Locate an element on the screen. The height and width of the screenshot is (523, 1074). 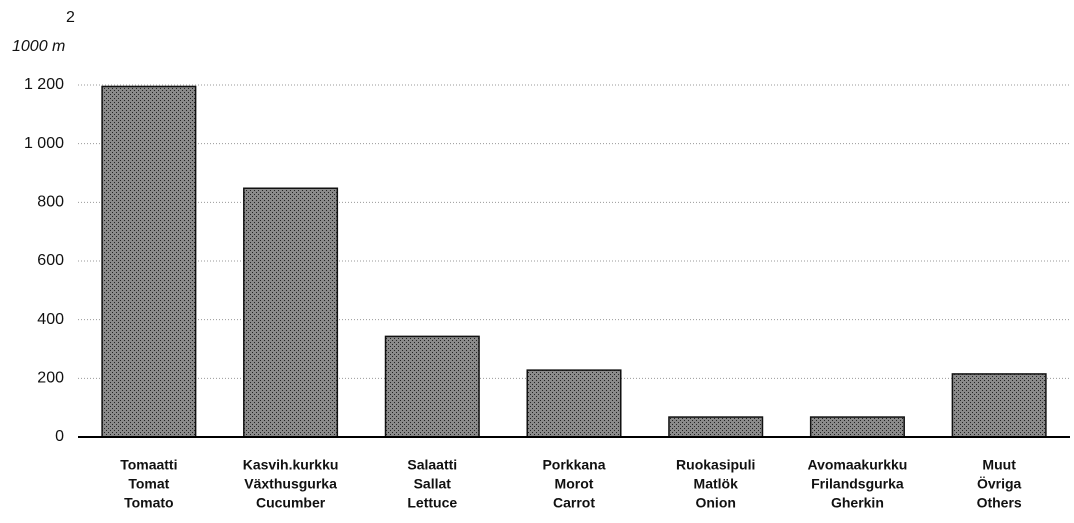
x-tick-label: Tomaatti is located at coordinates (148, 465).